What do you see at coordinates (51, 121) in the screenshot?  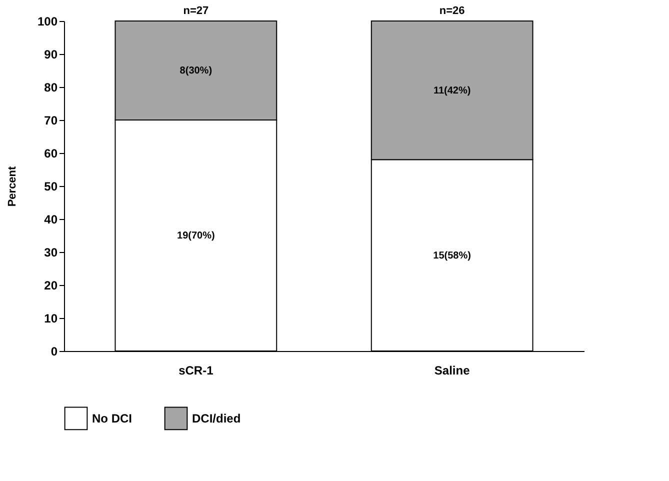 I see `y-tick-label: 70` at bounding box center [51, 121].